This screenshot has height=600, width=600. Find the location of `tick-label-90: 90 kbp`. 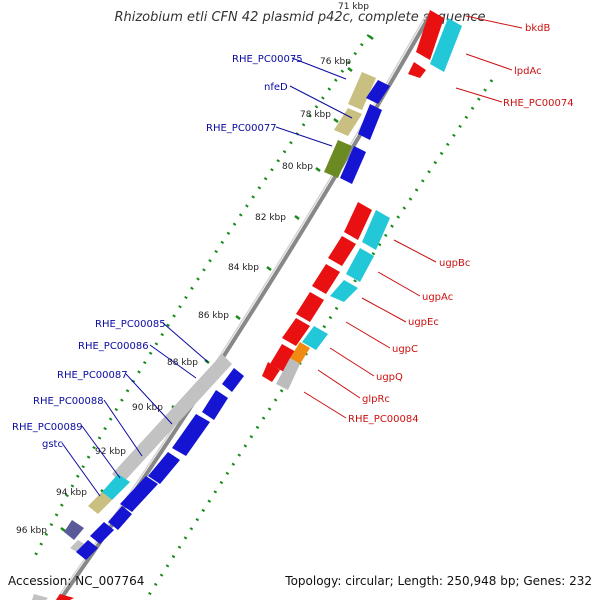

tick-label-90: 90 kbp is located at coordinates (147, 408).